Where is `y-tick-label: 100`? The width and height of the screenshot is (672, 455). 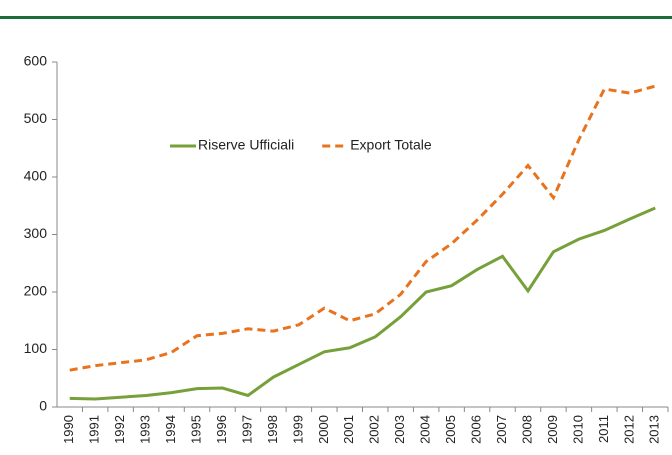
y-tick-label: 100 is located at coordinates (36, 348).